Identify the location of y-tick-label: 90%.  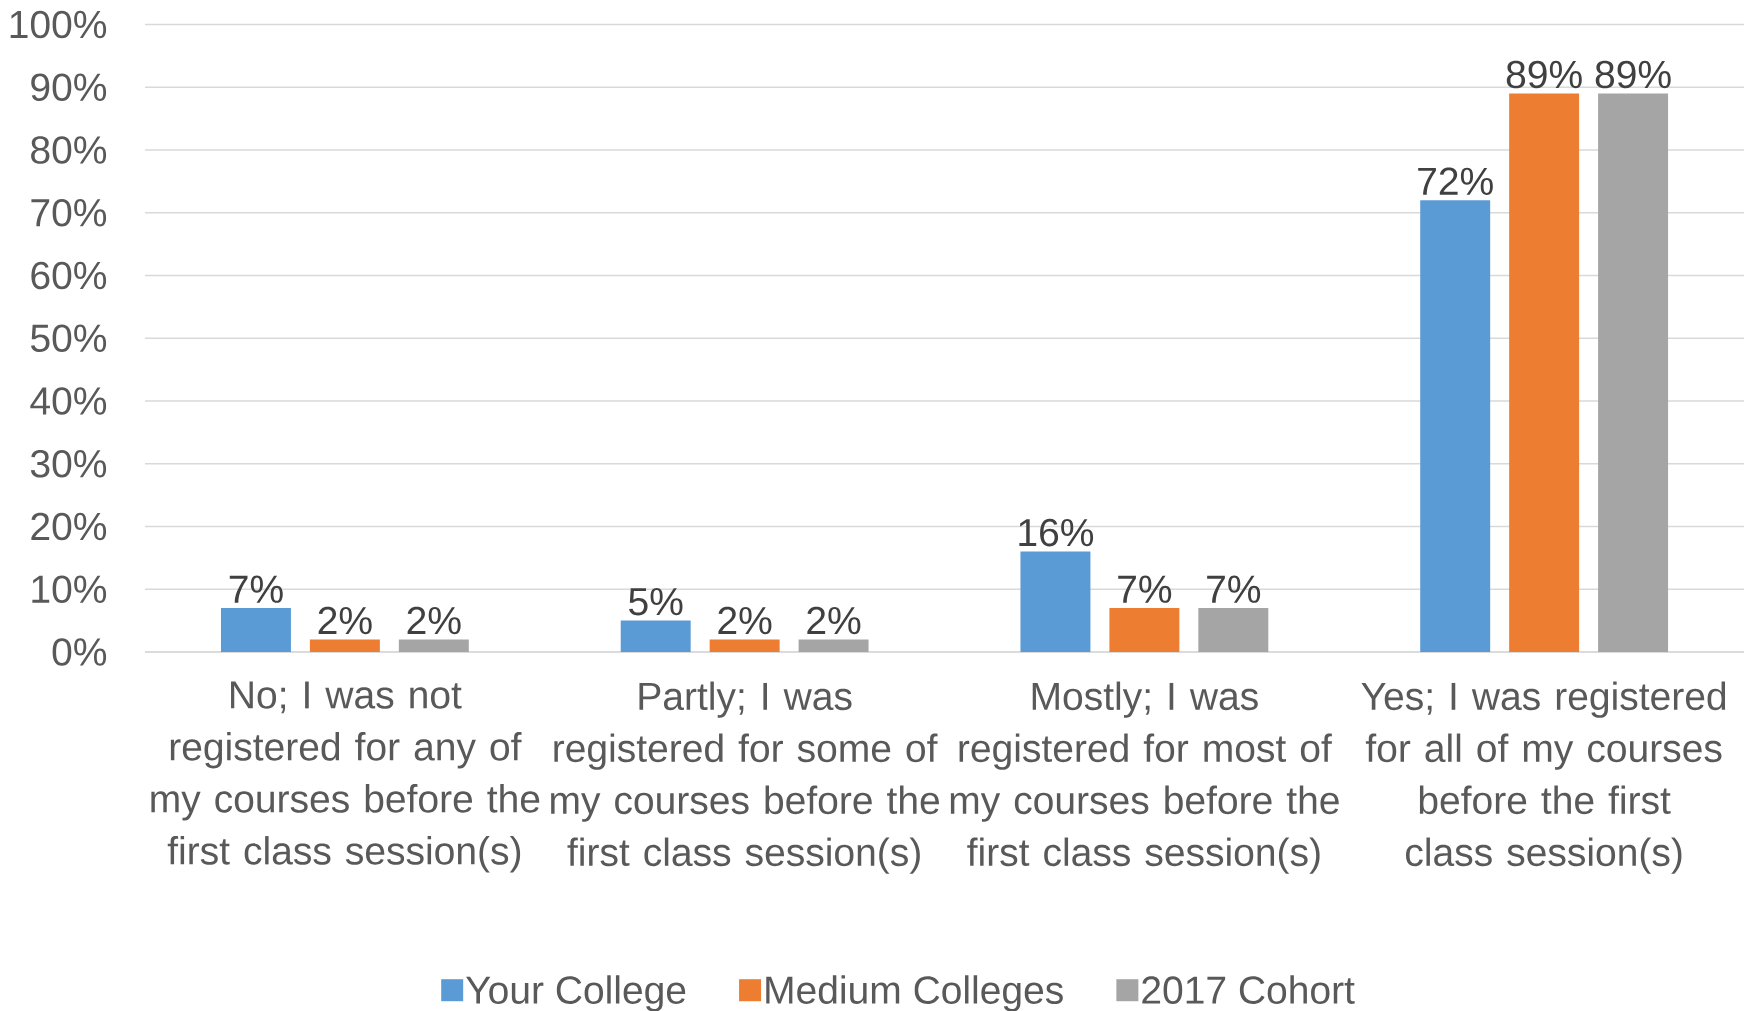
(69, 87).